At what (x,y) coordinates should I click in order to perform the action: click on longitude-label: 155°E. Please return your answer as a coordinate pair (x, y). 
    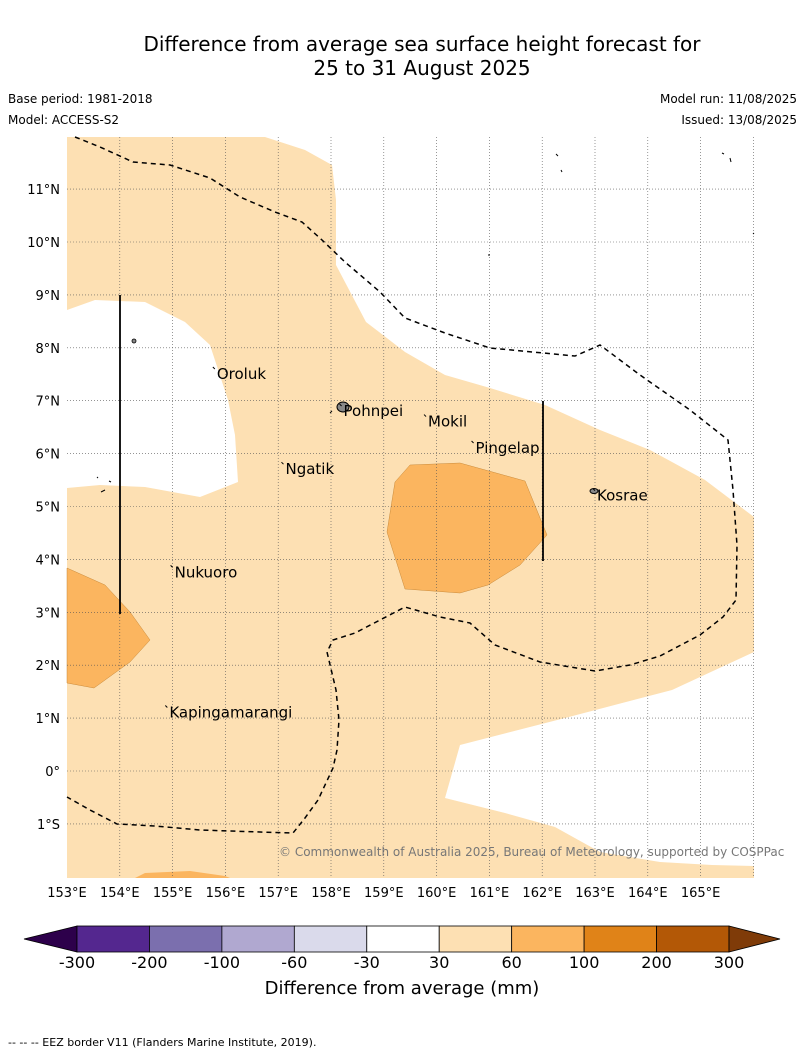
    Looking at the image, I should click on (173, 893).